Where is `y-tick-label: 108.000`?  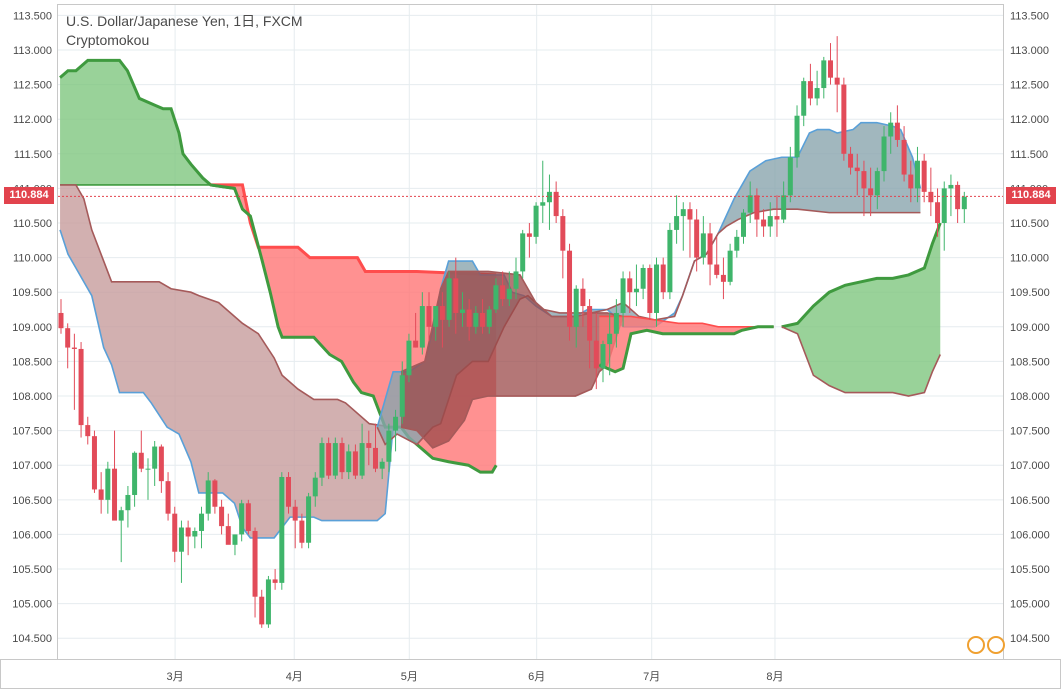
y-tick-label: 108.000 is located at coordinates (1030, 397).